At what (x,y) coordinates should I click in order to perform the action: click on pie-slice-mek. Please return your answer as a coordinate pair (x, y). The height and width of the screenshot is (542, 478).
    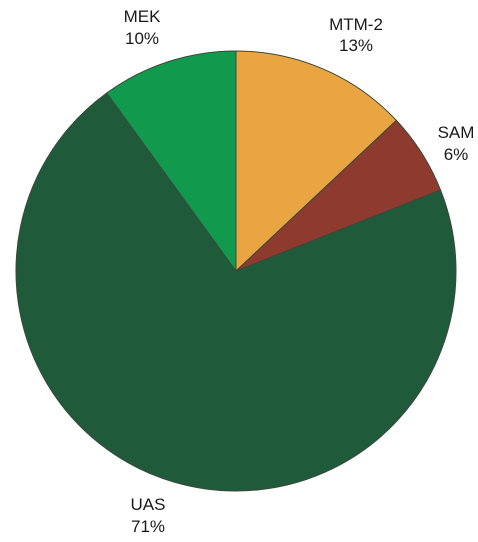
    Looking at the image, I should click on (171, 161).